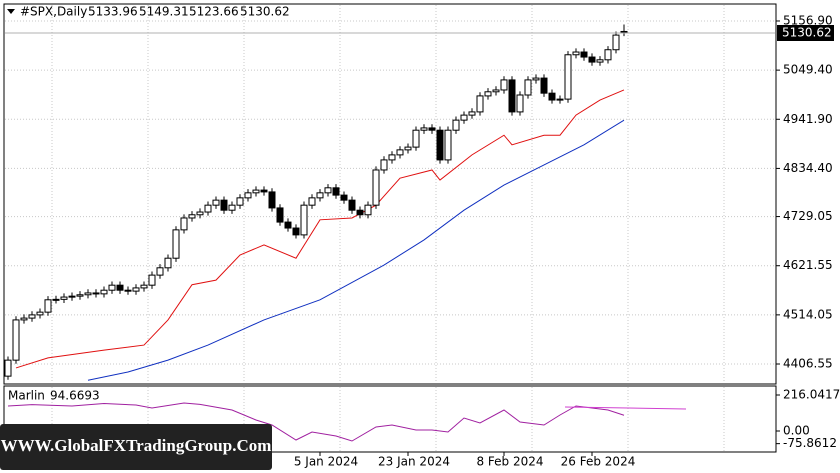 This screenshot has width=840, height=473. I want to click on y-tick-label: 5049.40, so click(808, 70).